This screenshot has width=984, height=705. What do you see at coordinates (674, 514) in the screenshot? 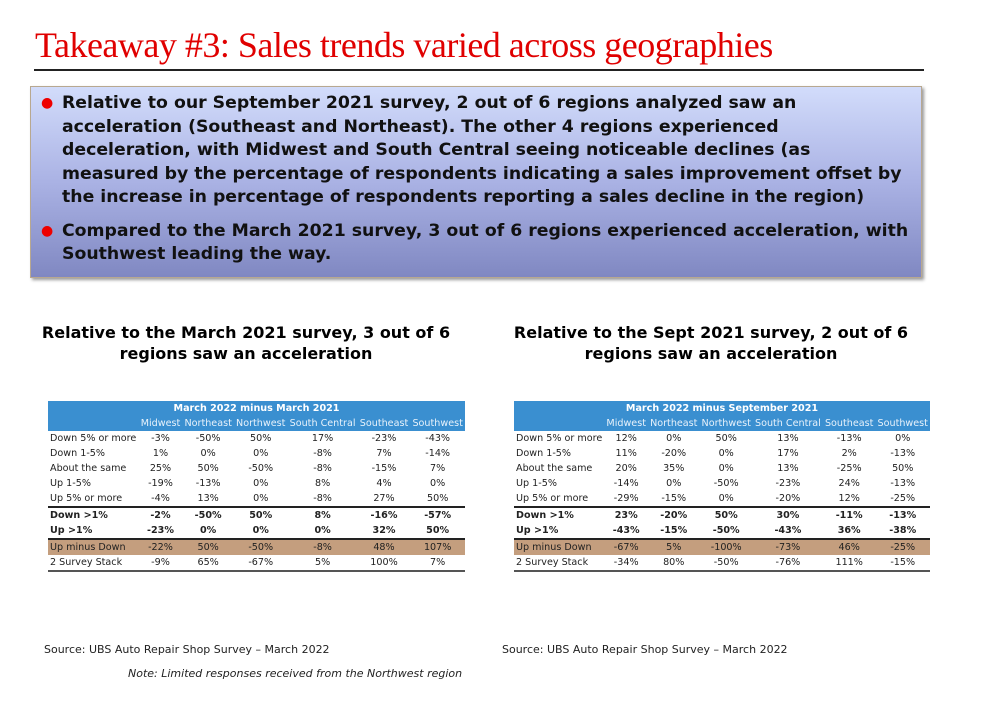
I see `table-cell: -20%` at bounding box center [674, 514].